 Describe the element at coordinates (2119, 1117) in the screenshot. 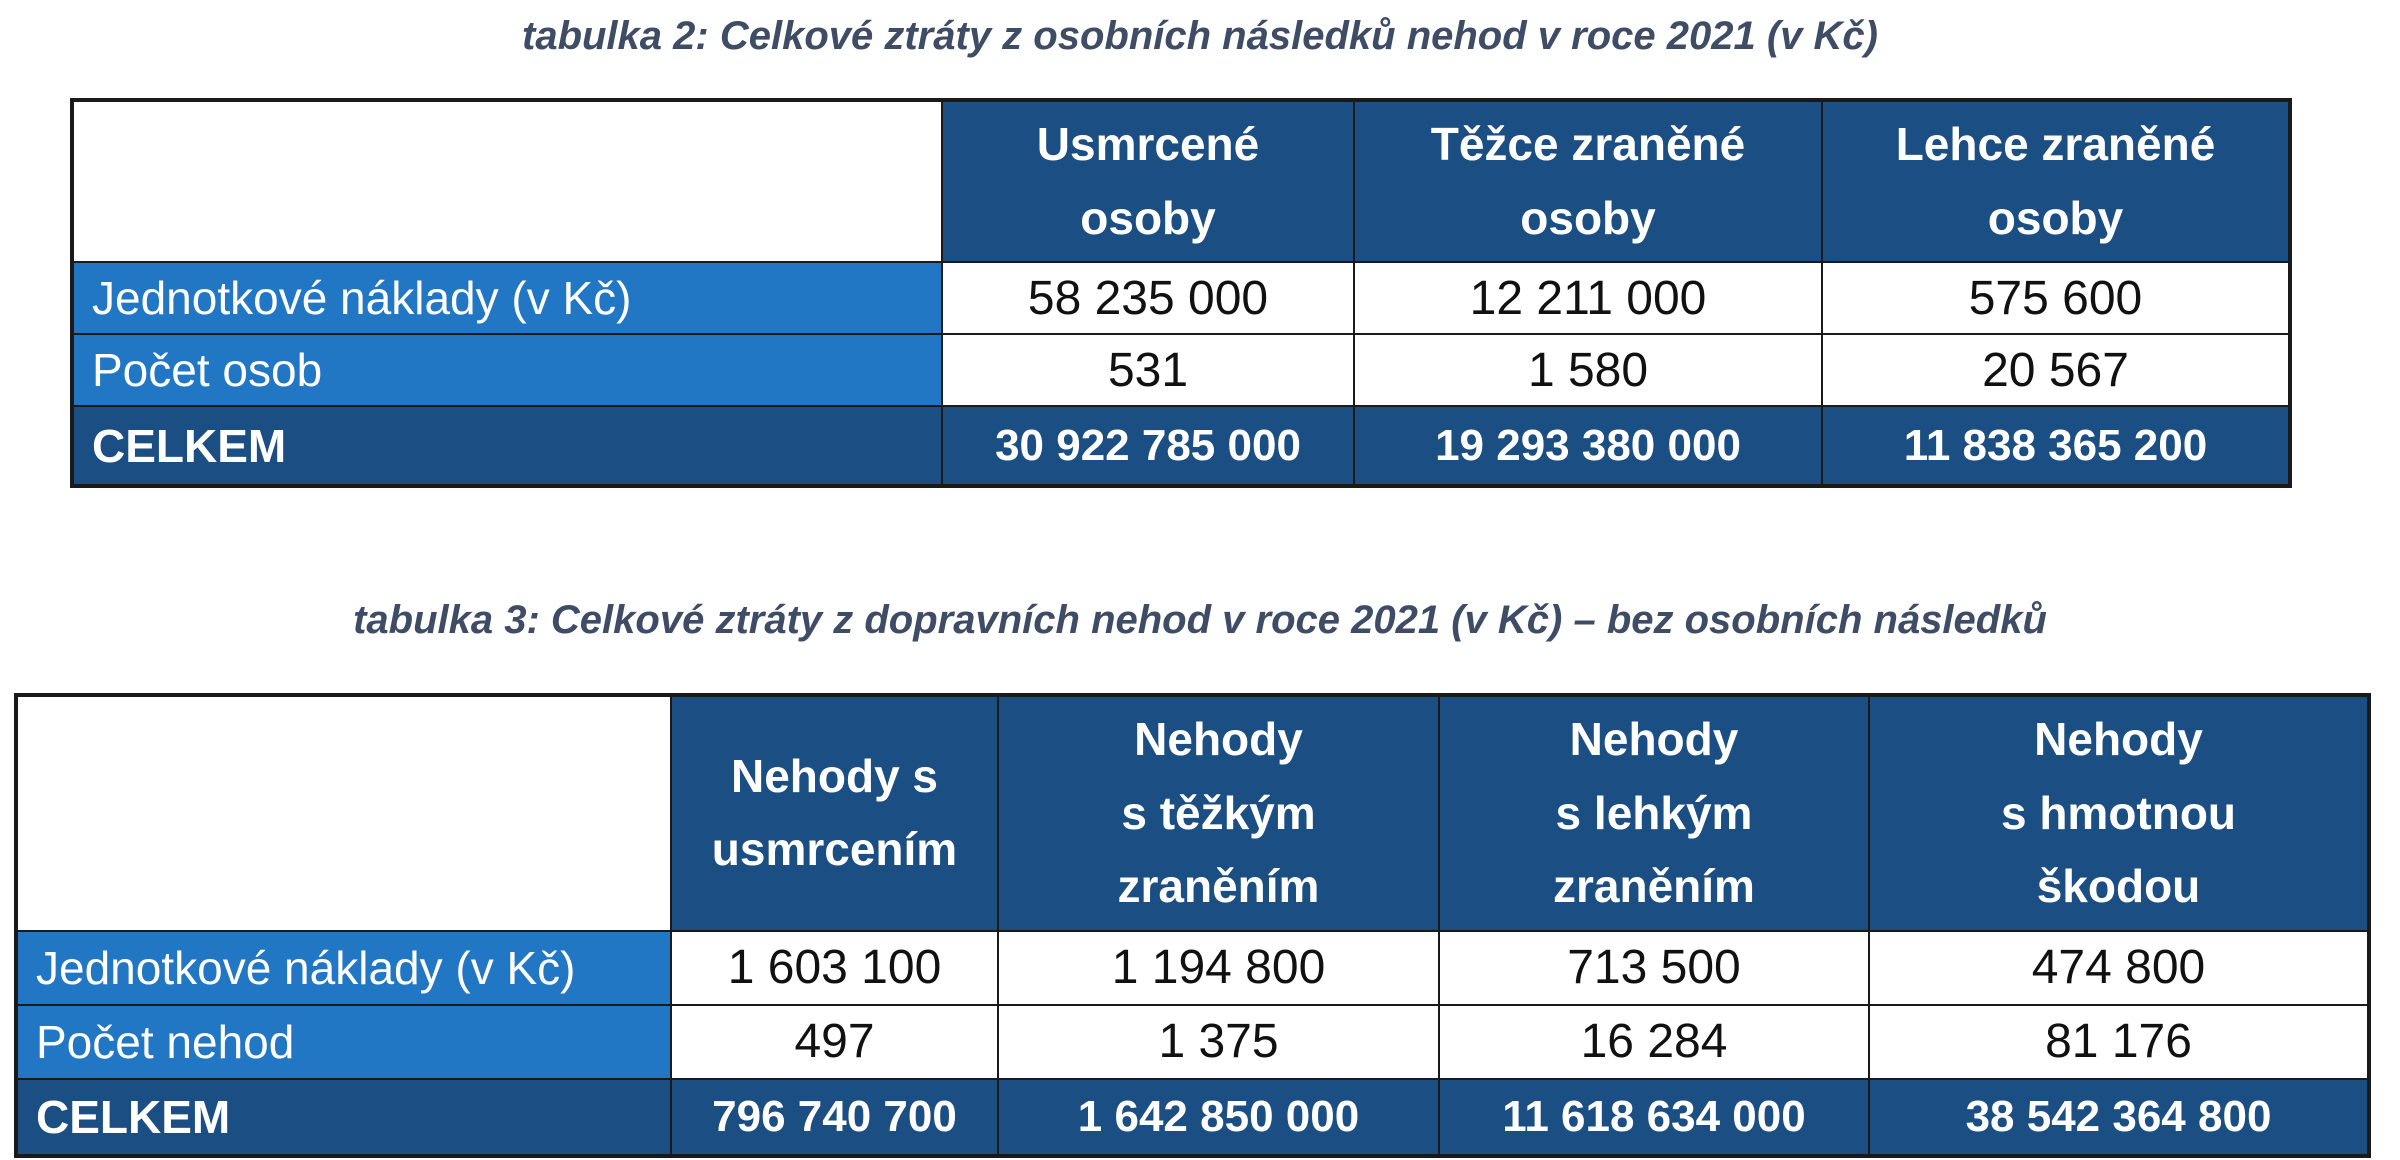

I see `total-cell: 38 542 364 800` at that location.